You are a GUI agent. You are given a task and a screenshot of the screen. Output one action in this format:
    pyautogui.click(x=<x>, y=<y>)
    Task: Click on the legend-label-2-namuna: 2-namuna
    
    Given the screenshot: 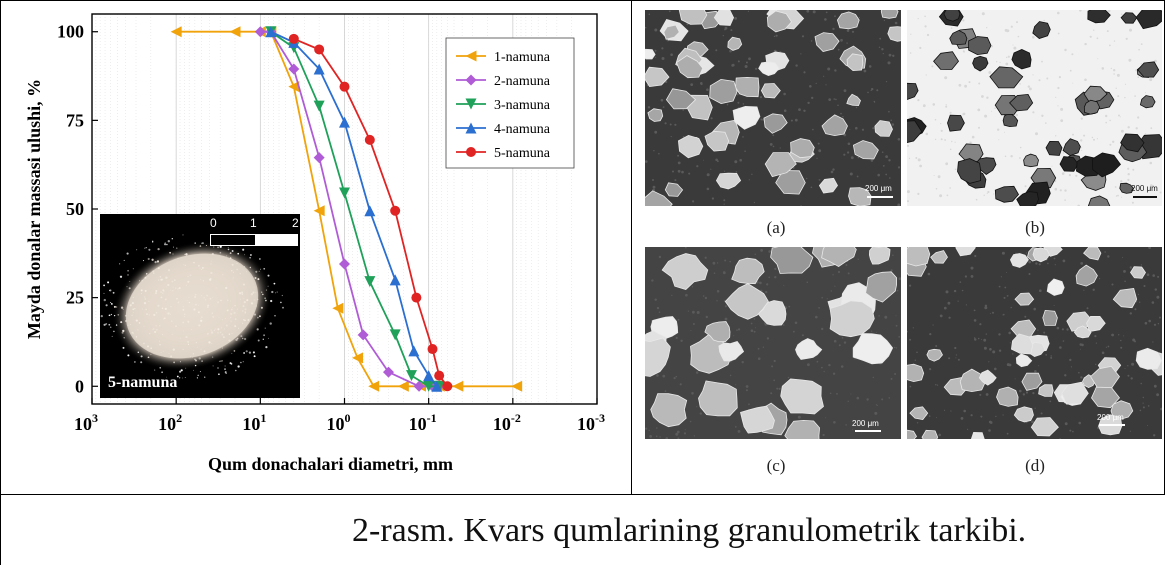 What is the action you would take?
    pyautogui.click(x=522, y=81)
    